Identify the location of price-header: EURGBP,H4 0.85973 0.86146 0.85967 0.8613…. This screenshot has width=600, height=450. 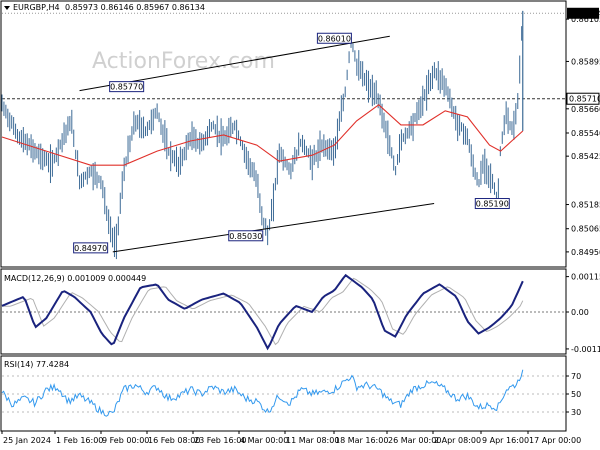
(104, 7).